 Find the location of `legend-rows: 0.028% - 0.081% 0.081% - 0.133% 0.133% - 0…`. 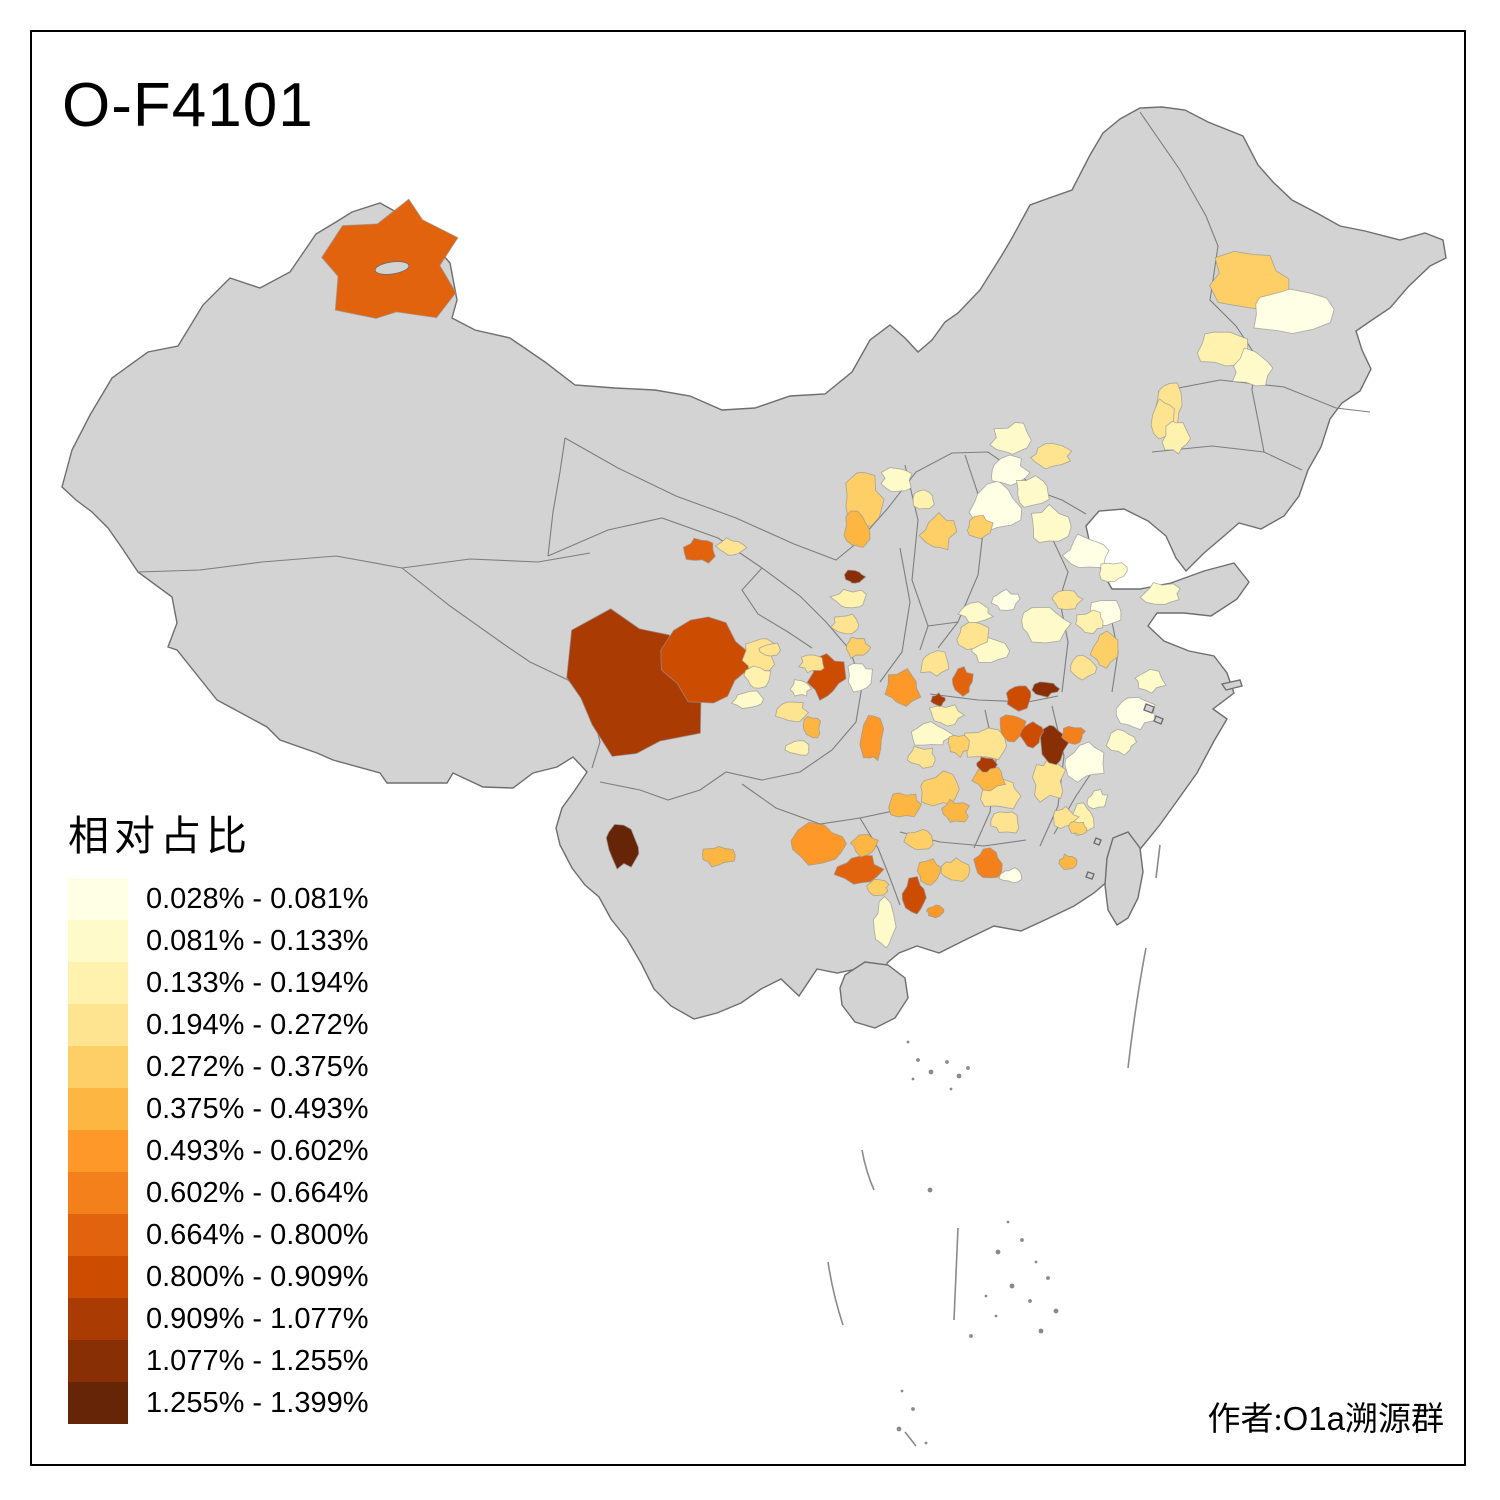

legend-rows: 0.028% - 0.081% 0.081% - 0.133% 0.133% - 0… is located at coordinates (218, 1151).